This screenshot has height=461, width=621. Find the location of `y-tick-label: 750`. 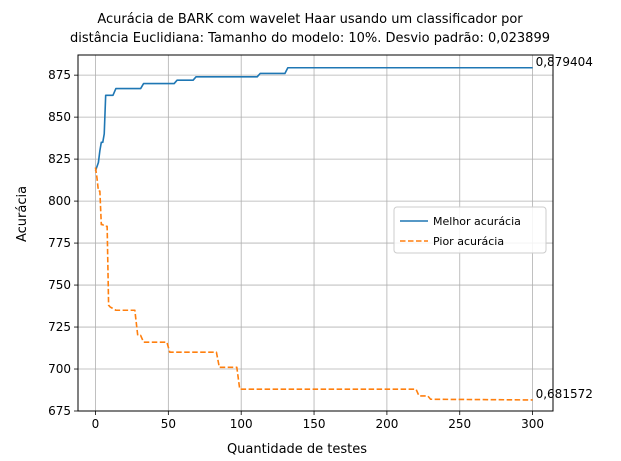

y-tick-label: 750 is located at coordinates (59, 285).